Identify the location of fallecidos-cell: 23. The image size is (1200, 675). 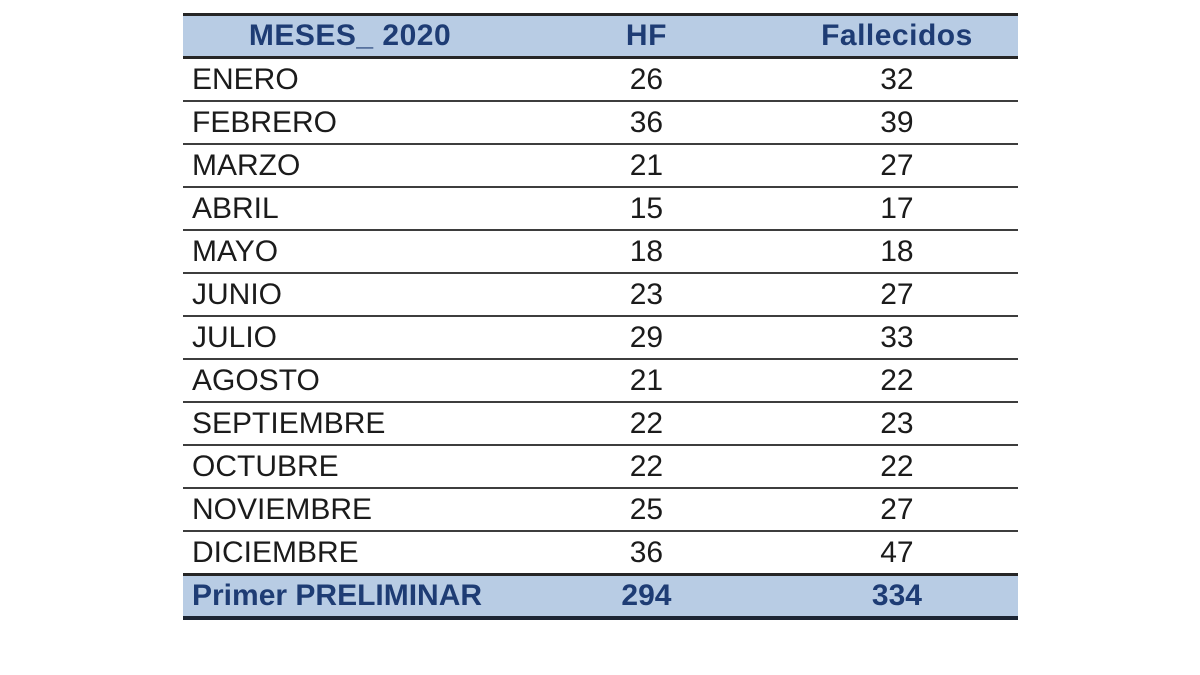
(896, 424).